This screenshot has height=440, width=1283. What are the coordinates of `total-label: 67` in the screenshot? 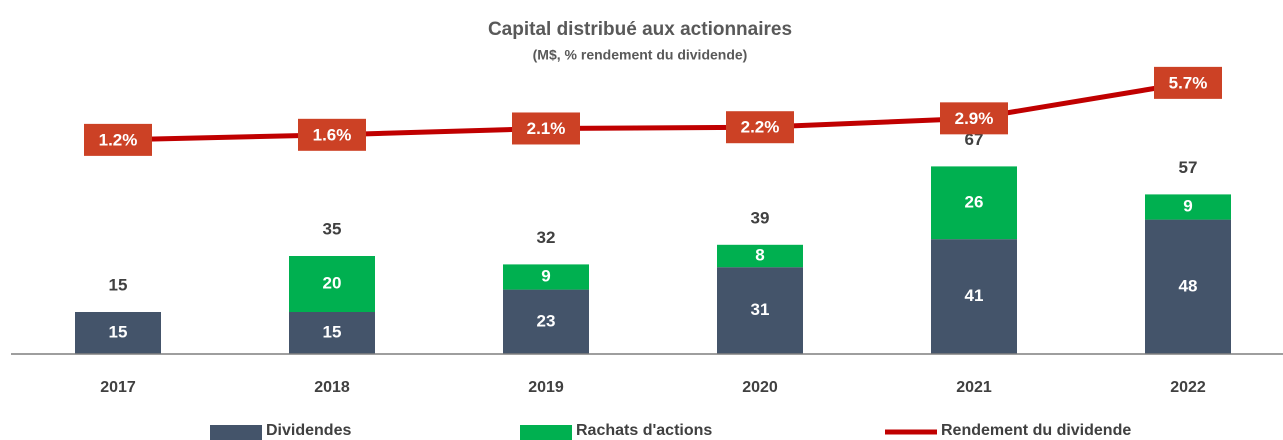 It's located at (974, 139).